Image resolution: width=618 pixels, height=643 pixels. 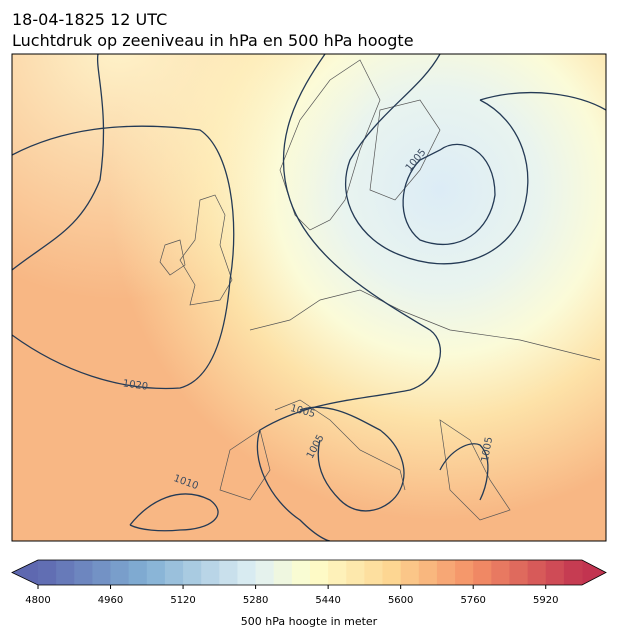 What do you see at coordinates (309, 621) in the screenshot?
I see `colorbar-label: 500 hPa hoogte in meter` at bounding box center [309, 621].